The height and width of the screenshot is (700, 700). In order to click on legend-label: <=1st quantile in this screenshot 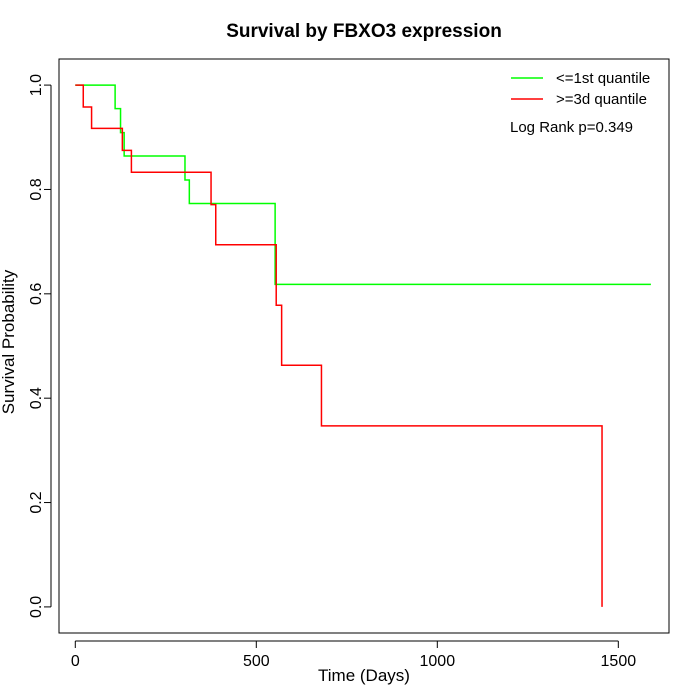, I will do `click(603, 78)`.